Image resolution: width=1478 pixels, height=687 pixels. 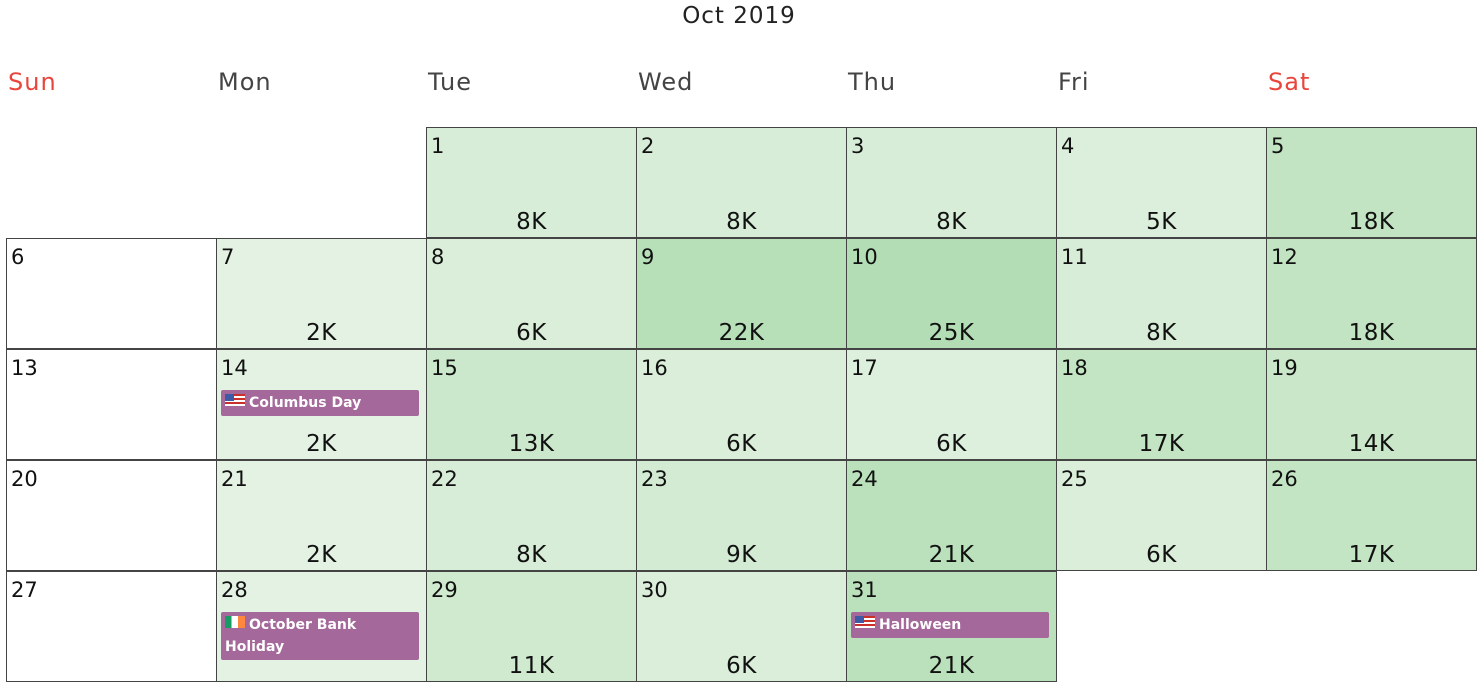 What do you see at coordinates (951, 333) in the screenshot?
I see `day-amount: 25K` at bounding box center [951, 333].